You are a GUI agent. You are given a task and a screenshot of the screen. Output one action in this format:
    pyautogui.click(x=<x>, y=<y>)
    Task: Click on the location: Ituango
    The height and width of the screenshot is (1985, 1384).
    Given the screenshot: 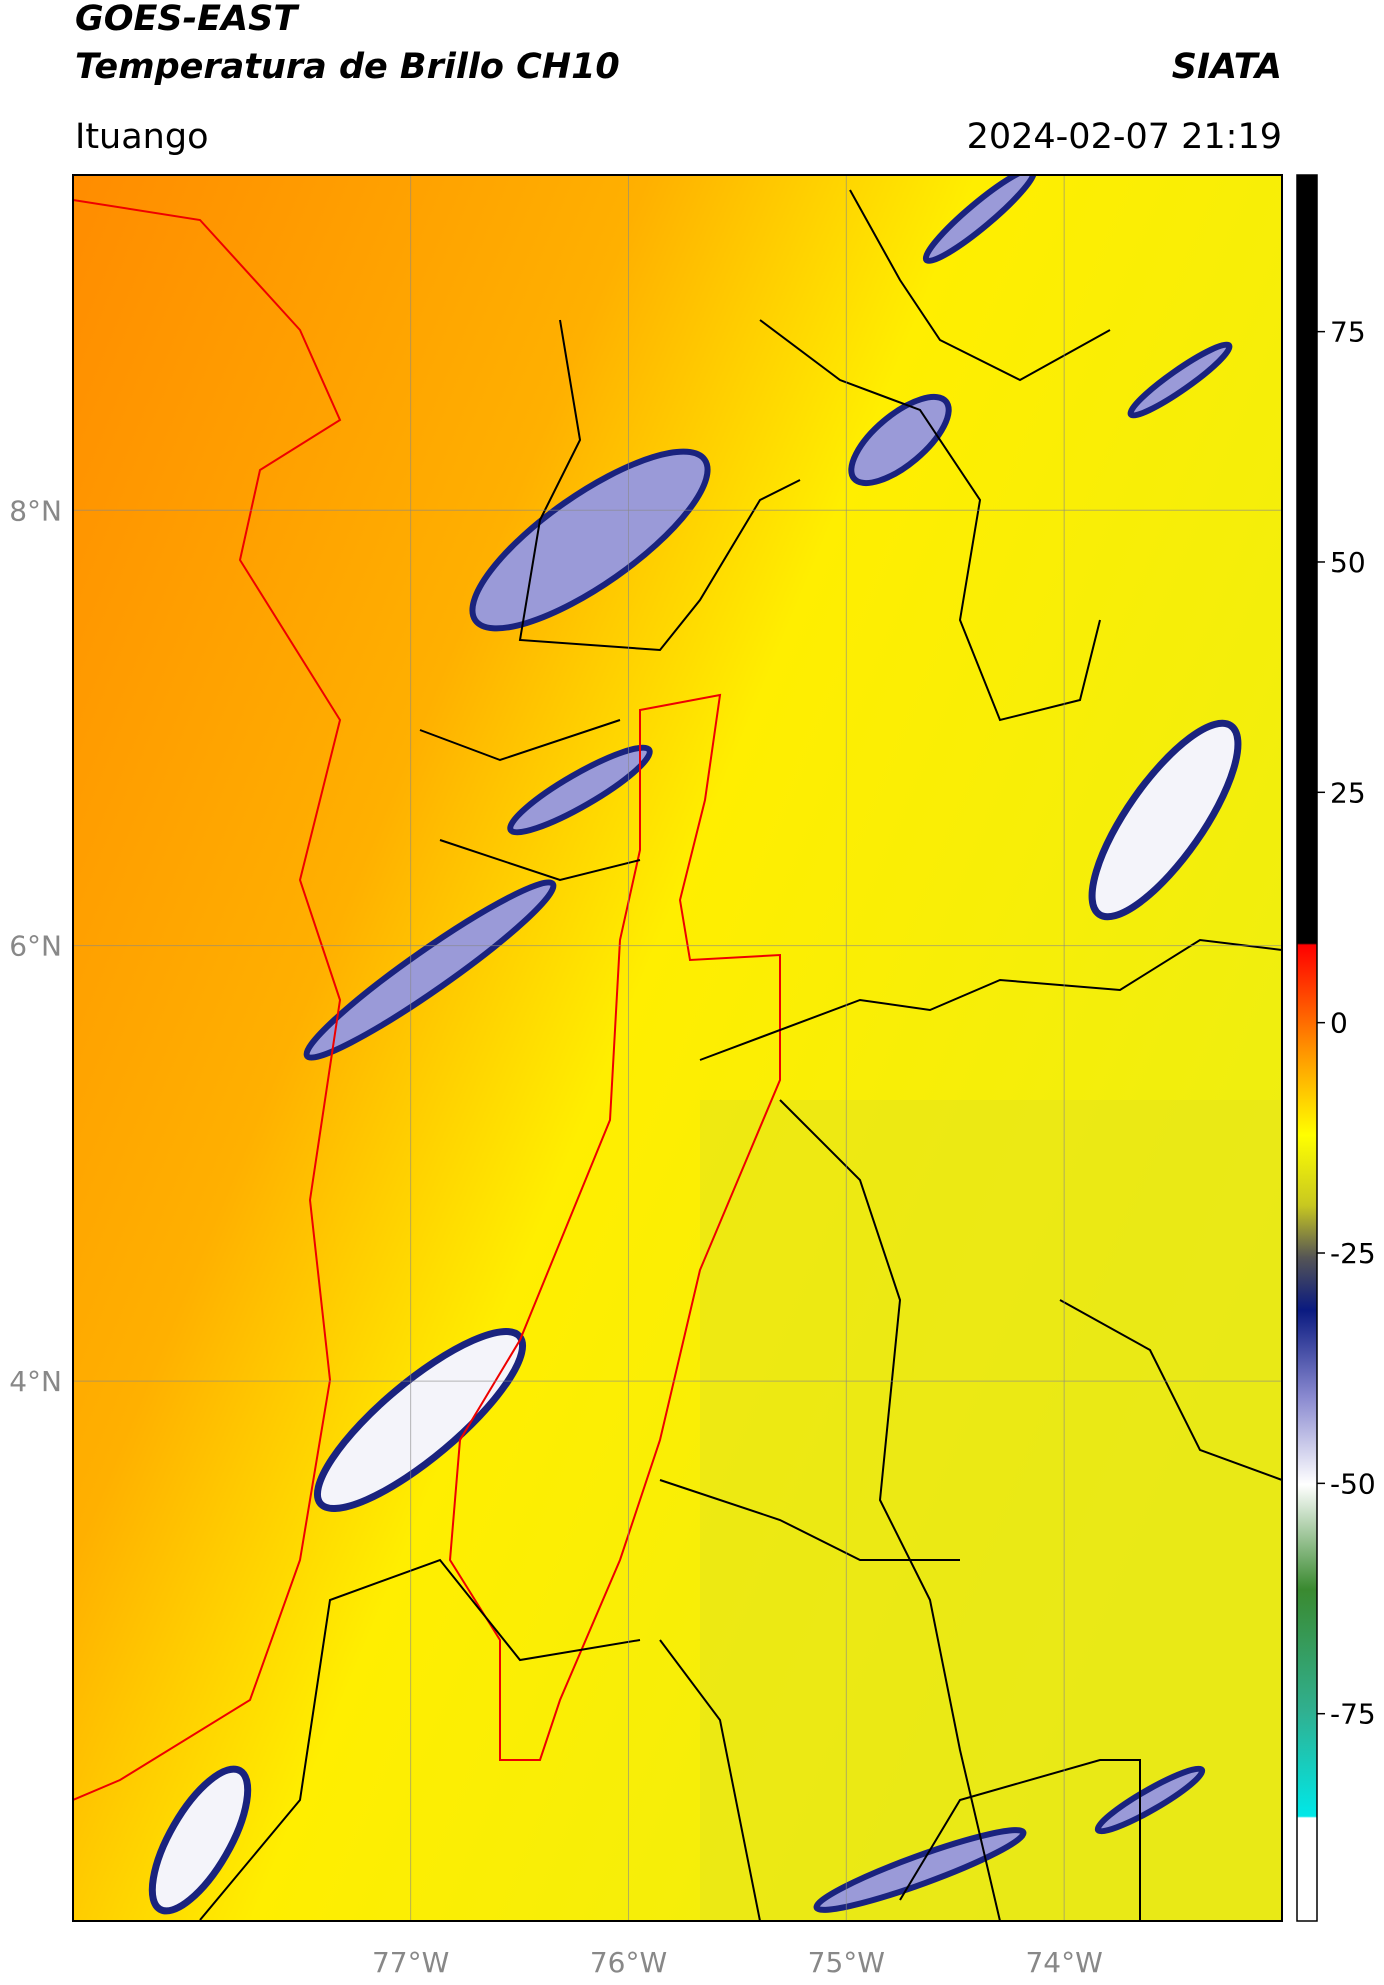 What is the action you would take?
    pyautogui.click(x=142, y=137)
    